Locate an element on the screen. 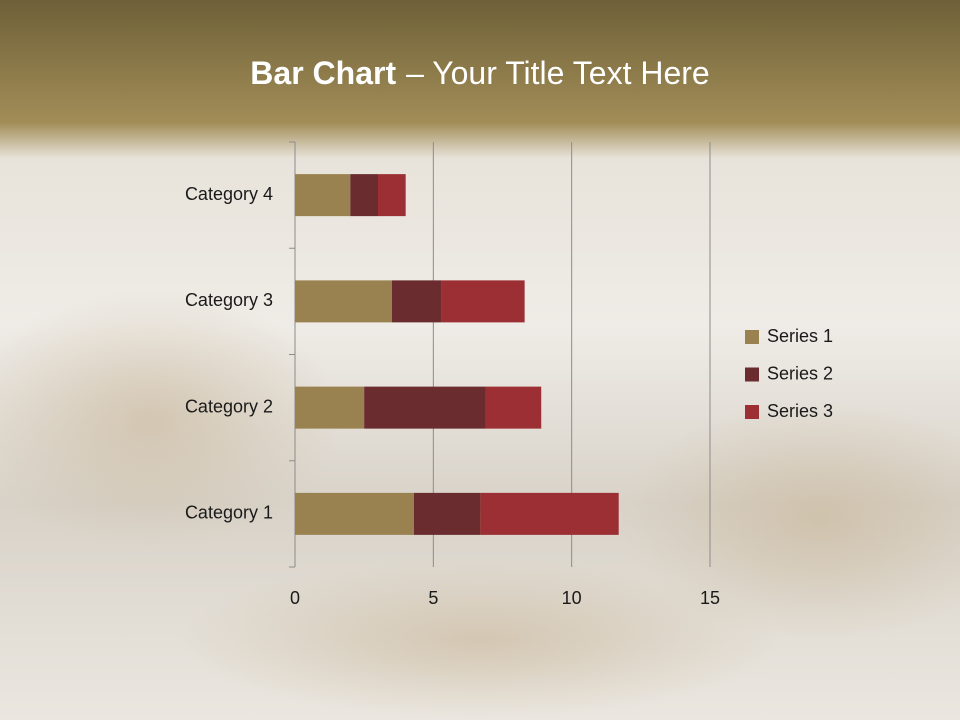  x-tick-label: 5 is located at coordinates (433, 598).